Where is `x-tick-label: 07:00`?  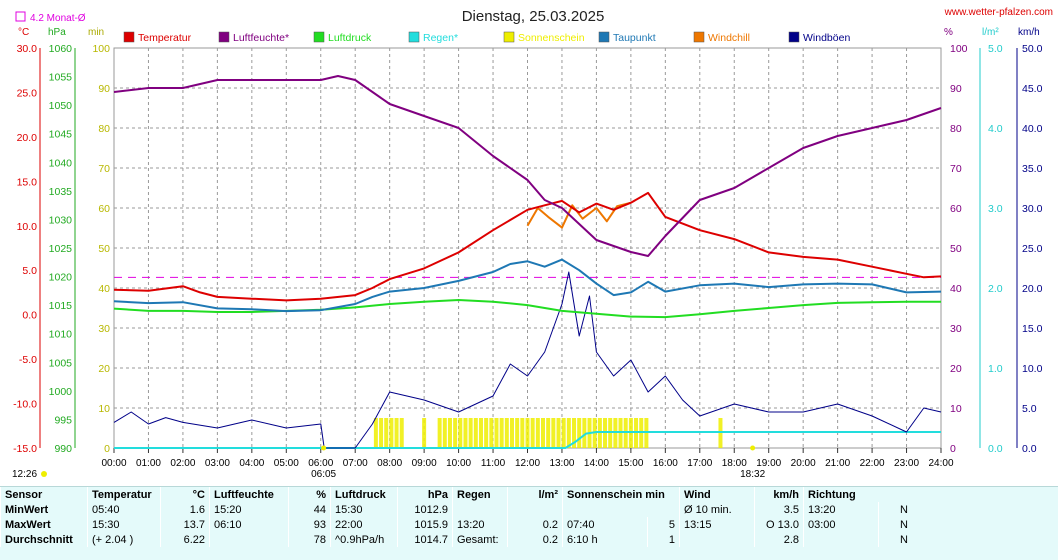 x-tick-label: 07:00 is located at coordinates (355, 463).